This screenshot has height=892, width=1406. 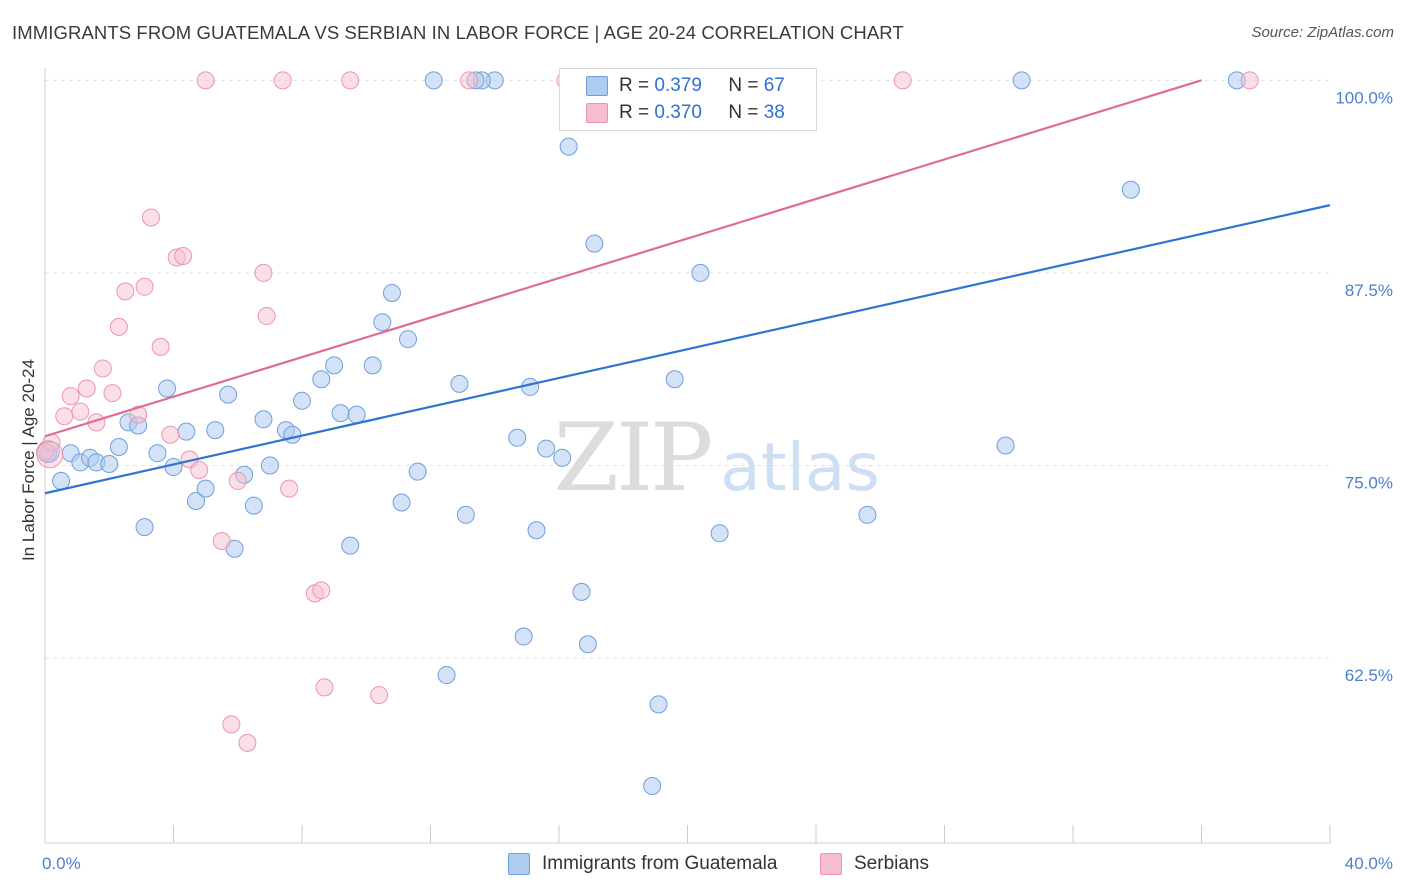 I want to click on legend-label-serbians: Serbians, so click(x=891, y=863).